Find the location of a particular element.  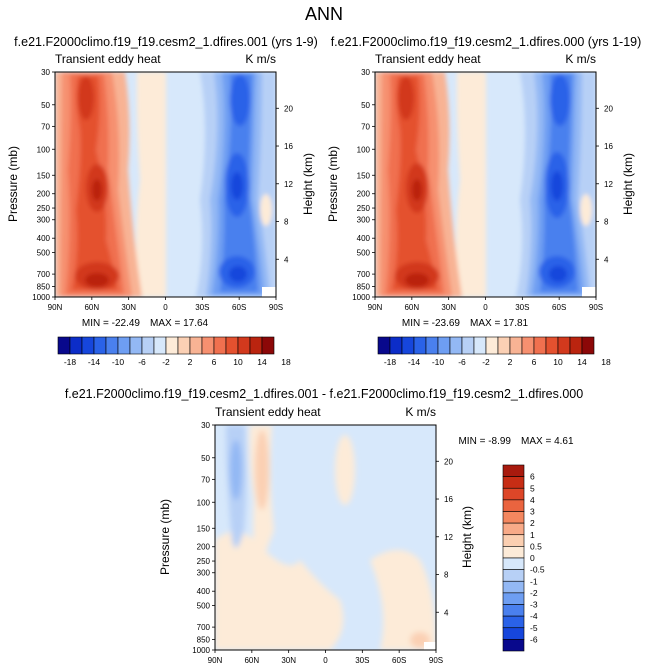

panel-2-contour-fill is located at coordinates (485, 184).